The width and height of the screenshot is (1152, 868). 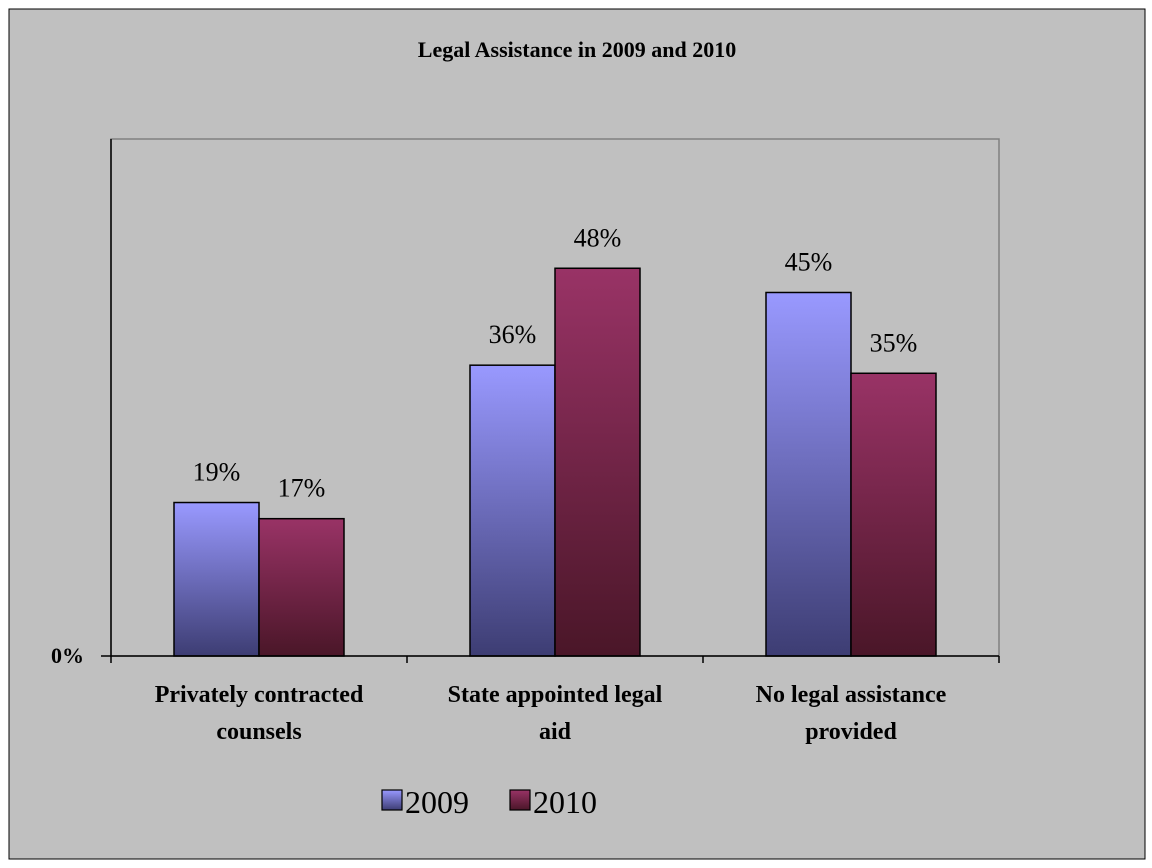 What do you see at coordinates (513, 334) in the screenshot?
I see `data-label-2009-1: 36%` at bounding box center [513, 334].